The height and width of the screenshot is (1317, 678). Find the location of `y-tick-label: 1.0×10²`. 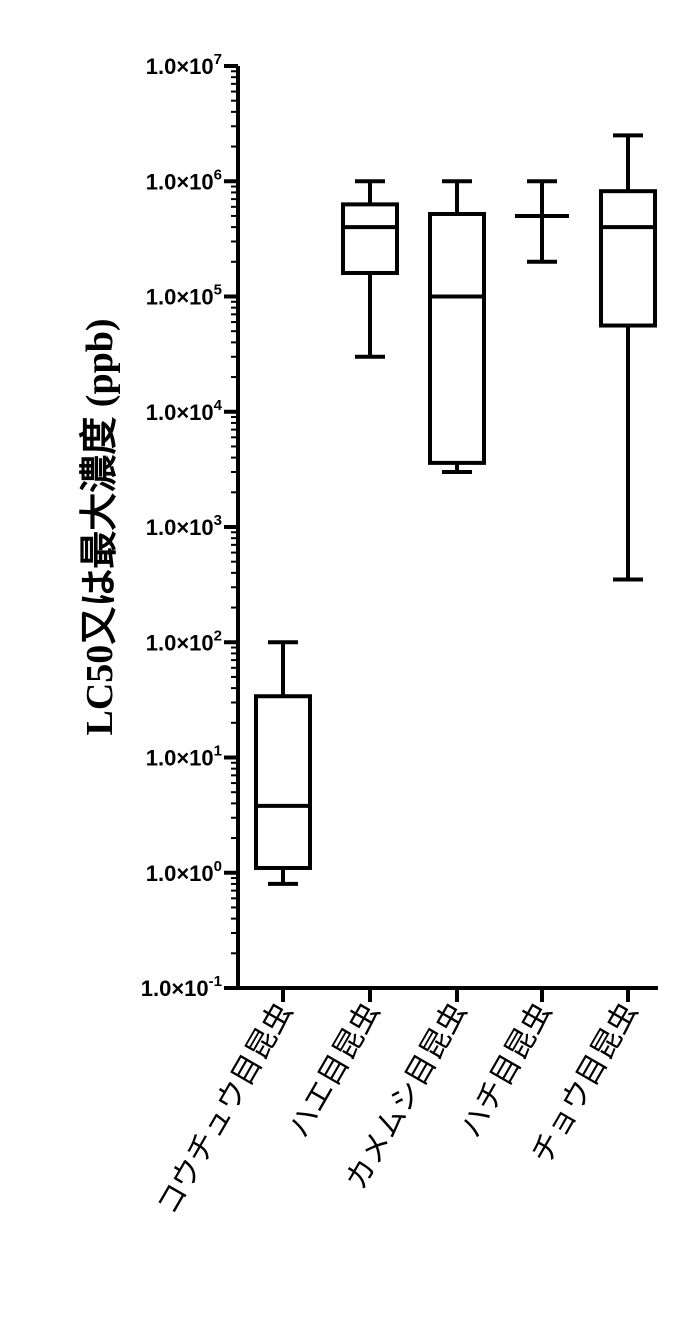

y-tick-label: 1.0×10² is located at coordinates (184, 641).